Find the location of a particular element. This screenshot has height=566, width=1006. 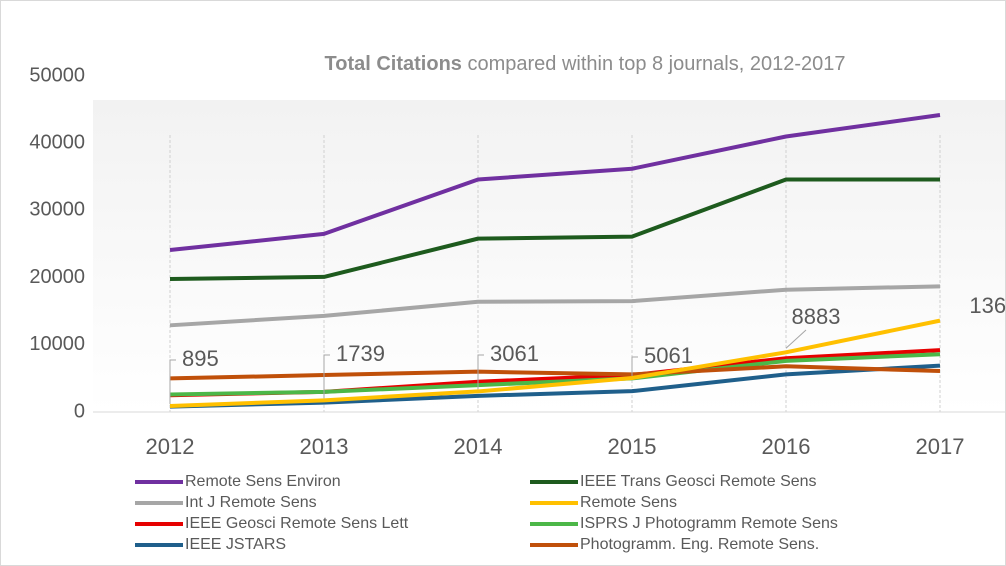

x-tick-label: 2017 is located at coordinates (940, 446).